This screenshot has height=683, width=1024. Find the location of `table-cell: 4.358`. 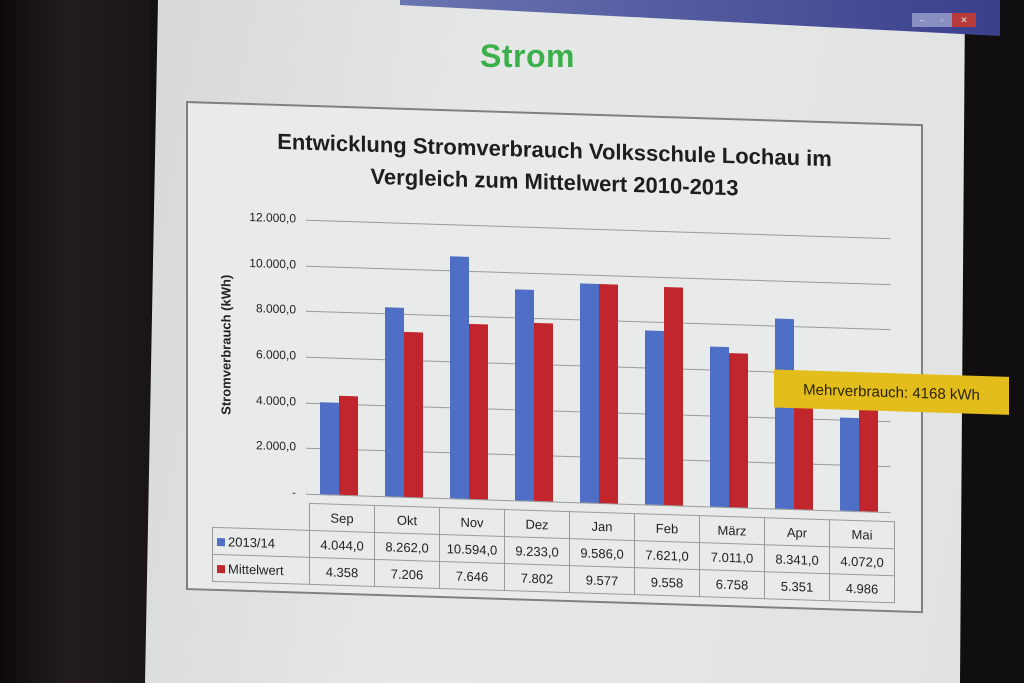

table-cell: 4.358 is located at coordinates (342, 572).